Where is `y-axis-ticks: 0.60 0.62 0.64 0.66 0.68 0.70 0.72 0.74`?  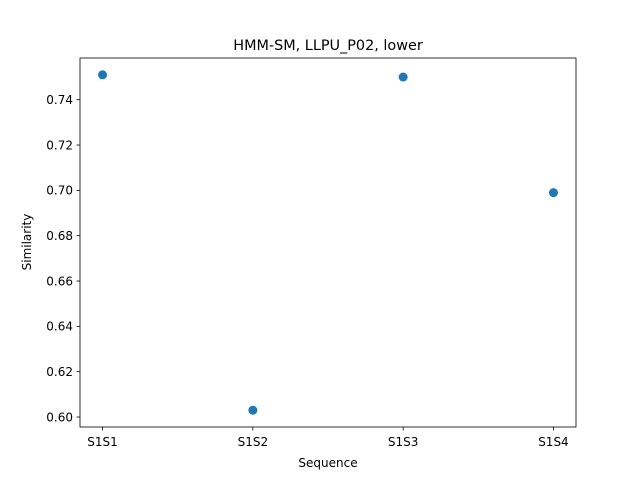 y-axis-ticks: 0.60 0.62 0.64 0.66 0.68 0.70 0.72 0.74 is located at coordinates (63, 258).